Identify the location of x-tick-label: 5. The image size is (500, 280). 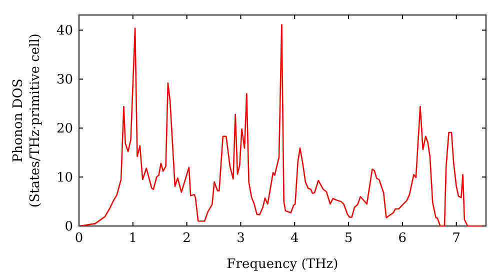
(348, 238).